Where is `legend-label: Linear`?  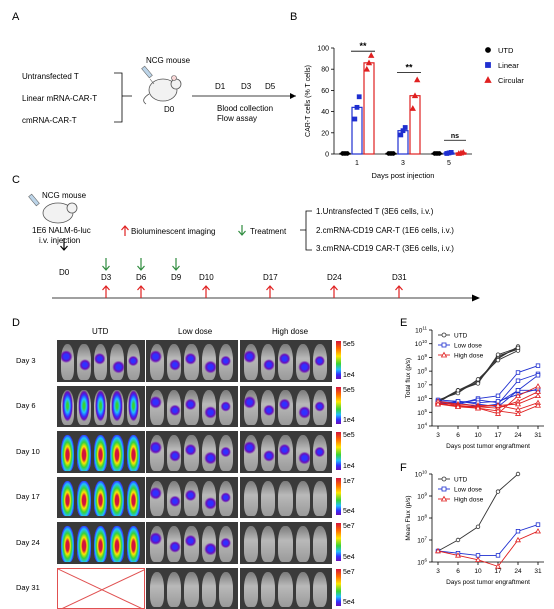
legend-label: Linear is located at coordinates (508, 65).